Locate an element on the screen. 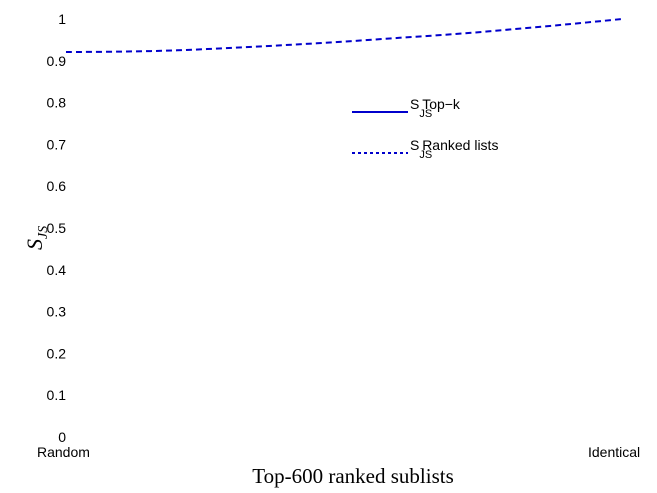 The image size is (657, 493). y-tick-label: 0.1 is located at coordinates (57, 395).